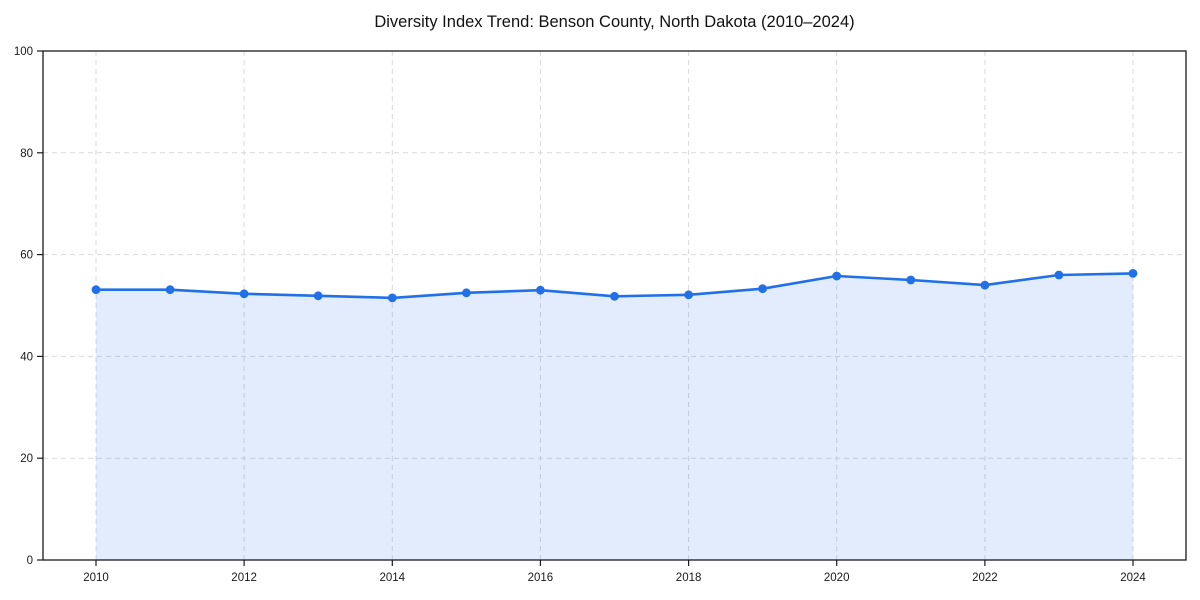  I want to click on y-tick-label-80: 80, so click(26, 154).